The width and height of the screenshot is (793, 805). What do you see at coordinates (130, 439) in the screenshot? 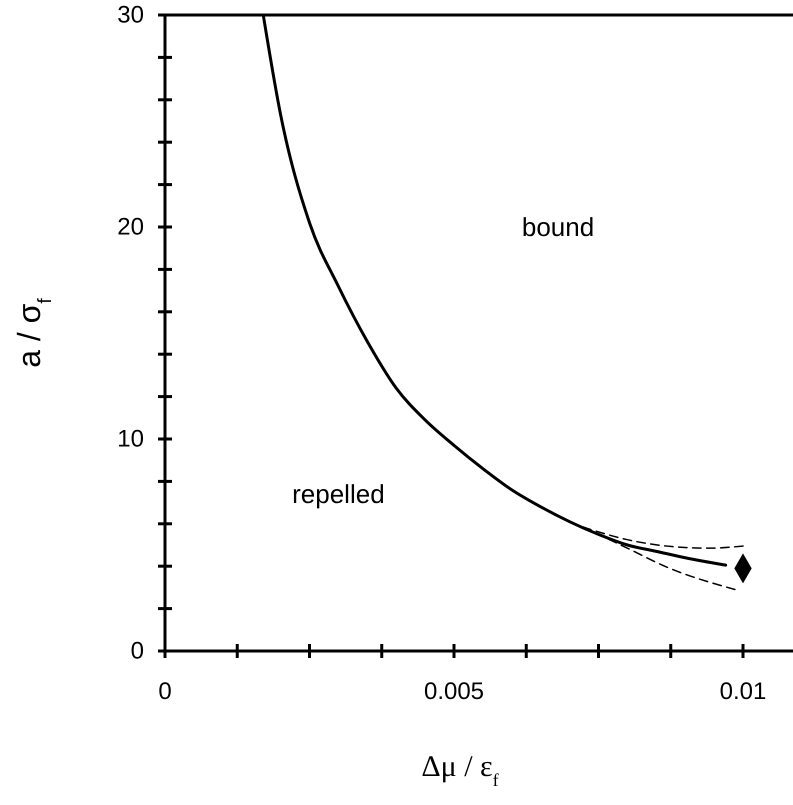
I see `y-tick-label: 10` at bounding box center [130, 439].